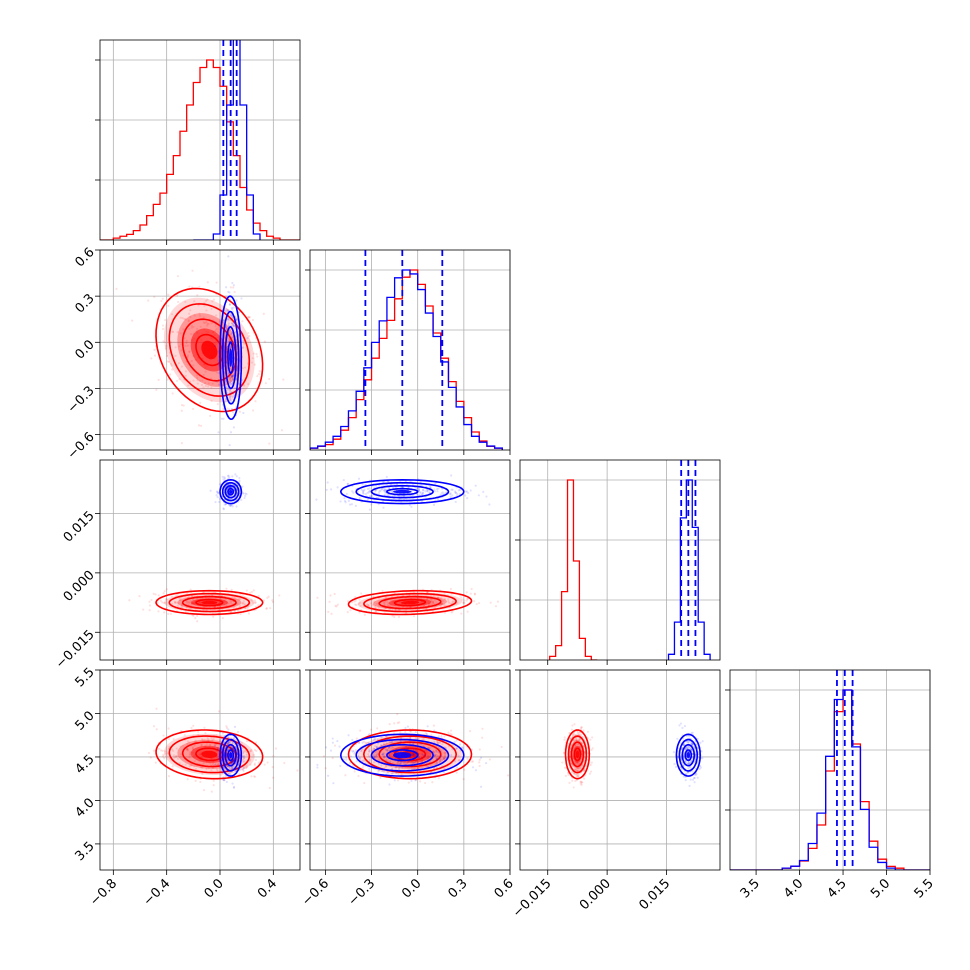 This screenshot has width=970, height=970. What do you see at coordinates (84, 257) in the screenshot?
I see `y-tick-label: 0.6` at bounding box center [84, 257].